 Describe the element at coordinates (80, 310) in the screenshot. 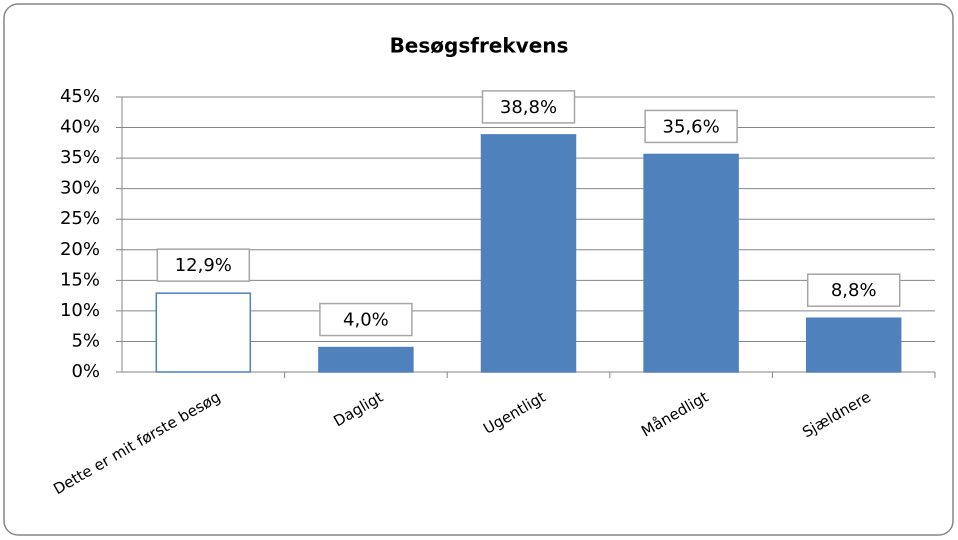

I see `y-tick-label: 10%` at that location.